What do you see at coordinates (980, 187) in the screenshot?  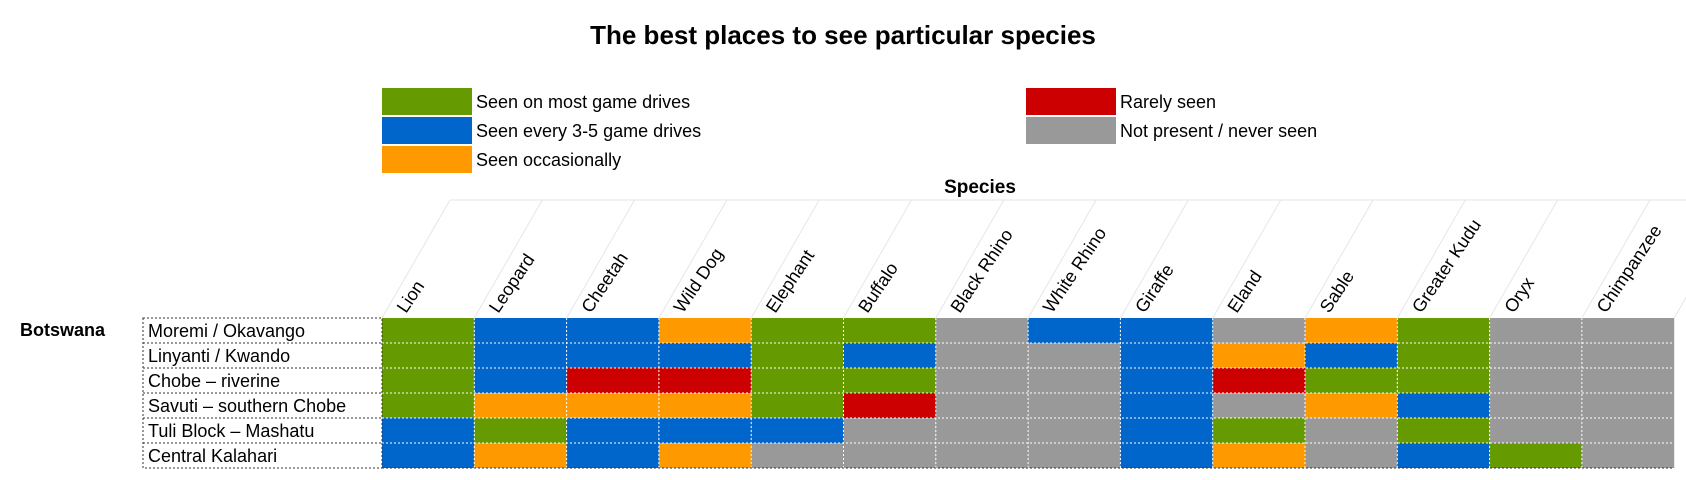 I see `species-axis-title: Species` at bounding box center [980, 187].